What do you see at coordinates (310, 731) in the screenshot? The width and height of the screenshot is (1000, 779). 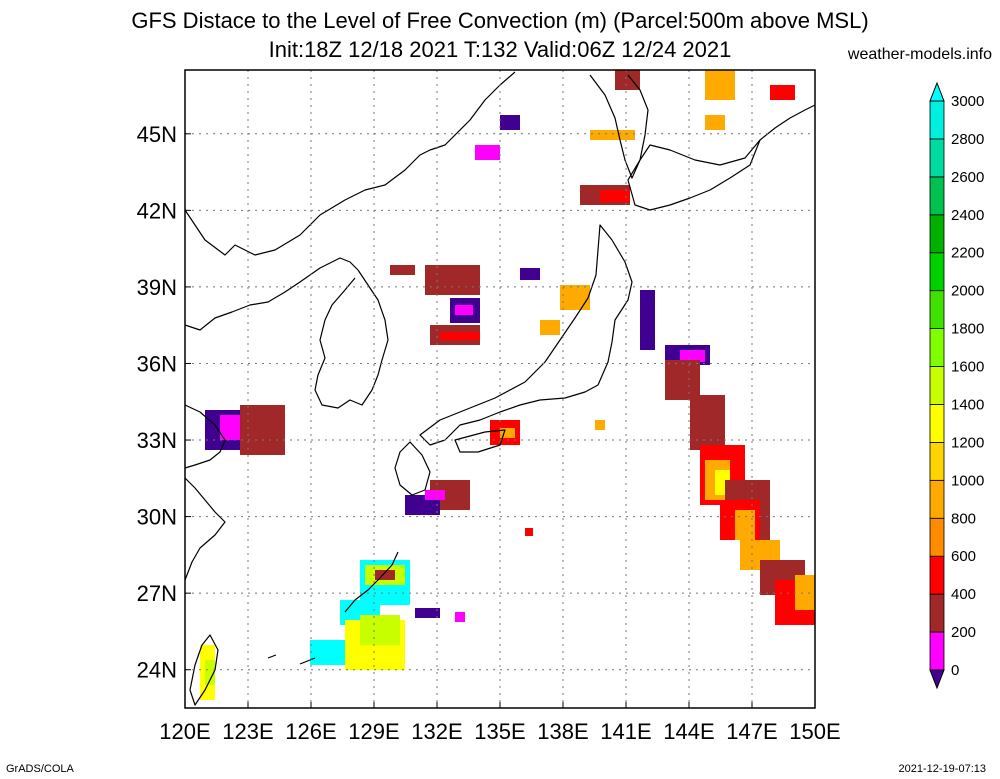 I see `x-tick-label: 126E` at bounding box center [310, 731].